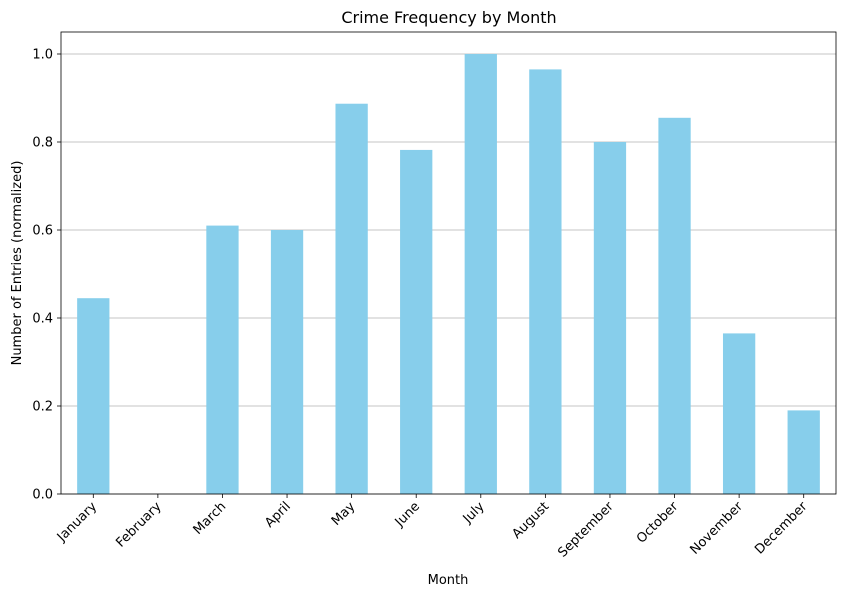 The width and height of the screenshot is (846, 601). I want to click on x-tick-label: September, so click(586, 530).